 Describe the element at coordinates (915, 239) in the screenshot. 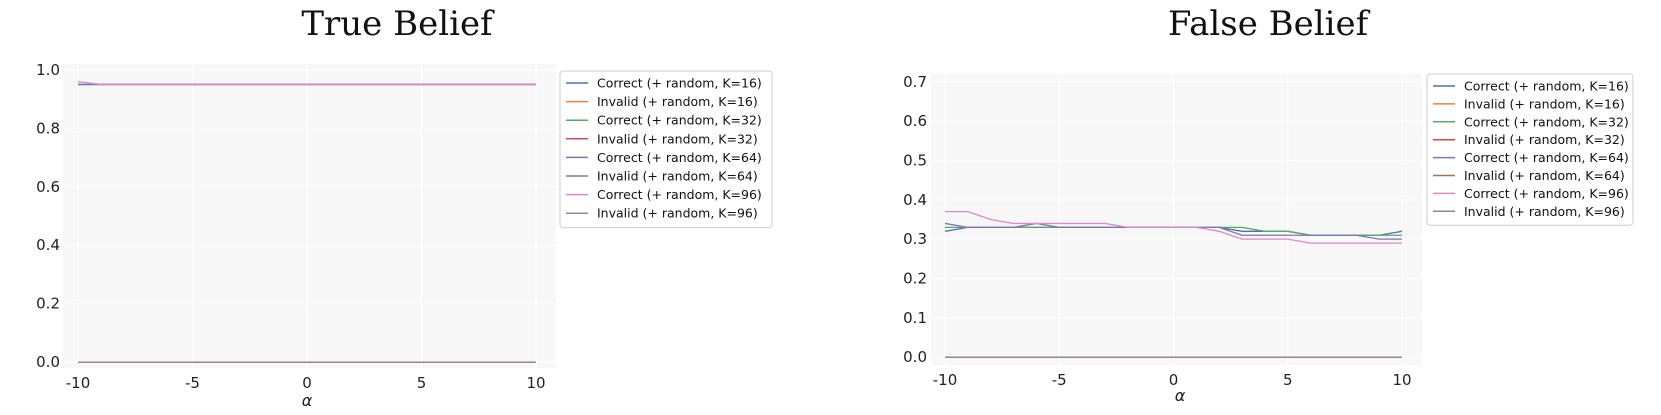

I see `y-tick-label: 0.3` at that location.